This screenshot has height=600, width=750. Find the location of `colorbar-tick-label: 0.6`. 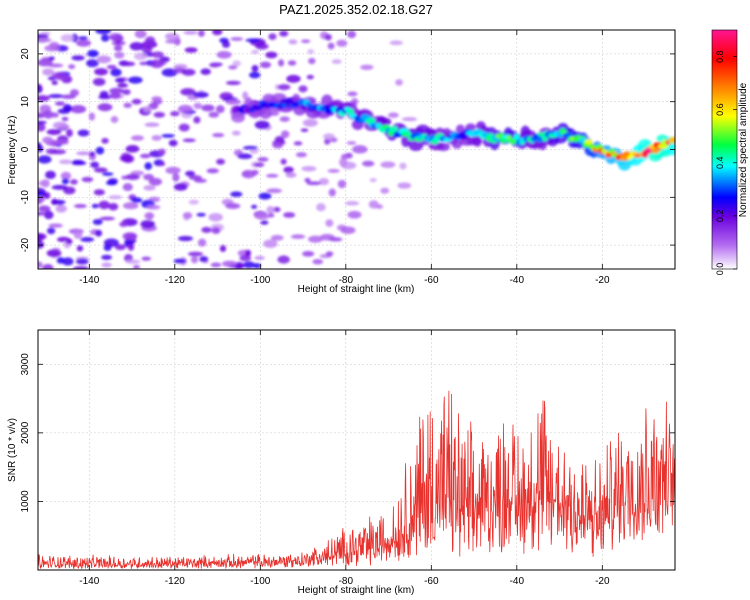

colorbar-tick-label: 0.6 is located at coordinates (720, 109).